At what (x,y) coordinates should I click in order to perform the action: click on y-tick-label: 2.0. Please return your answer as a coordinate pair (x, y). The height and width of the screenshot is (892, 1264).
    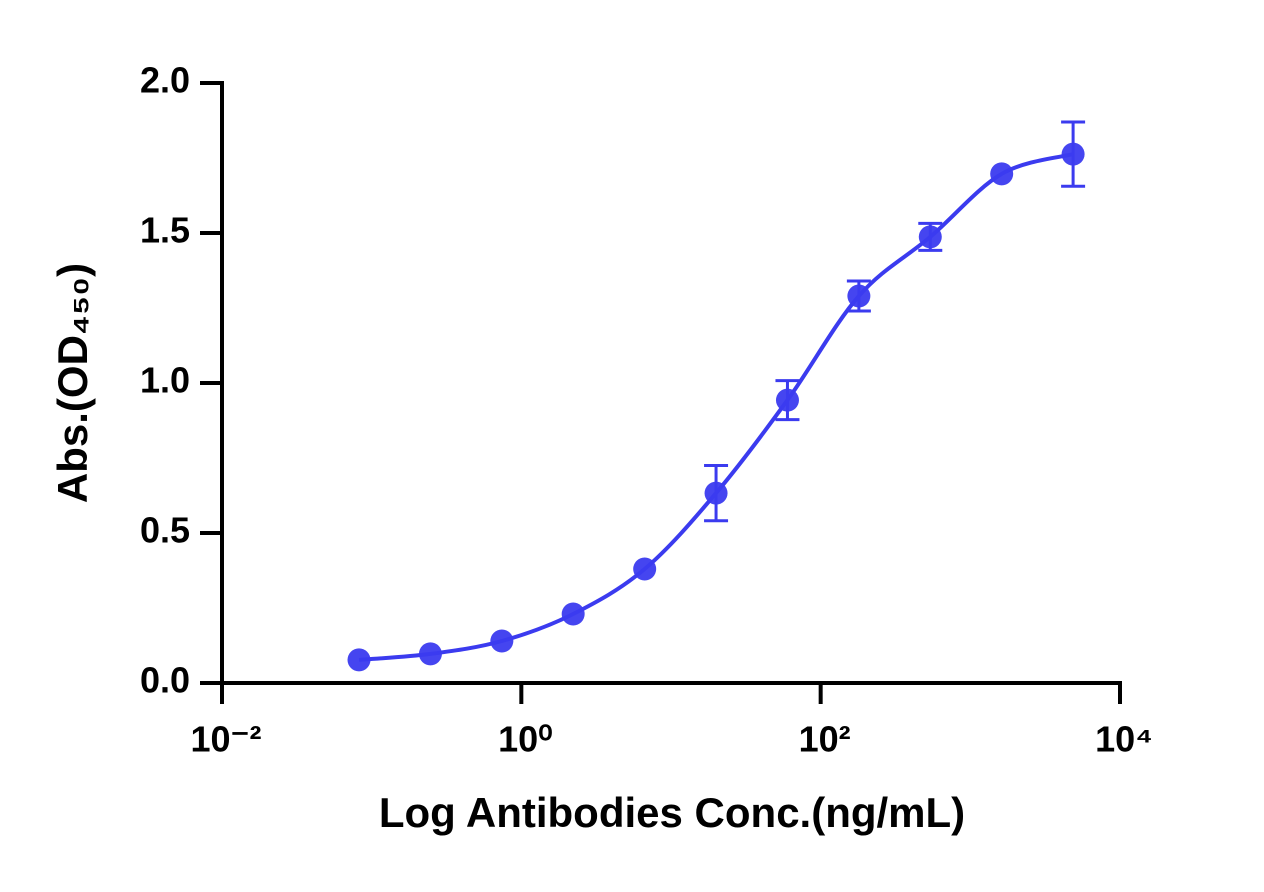
    Looking at the image, I should click on (165, 80).